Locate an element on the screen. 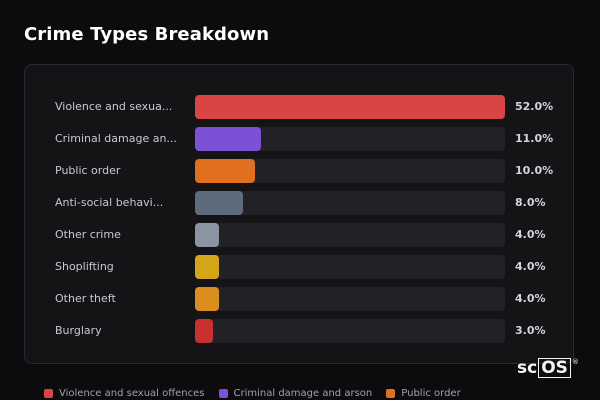  legend-item: Criminal damage and arson is located at coordinates (295, 393).